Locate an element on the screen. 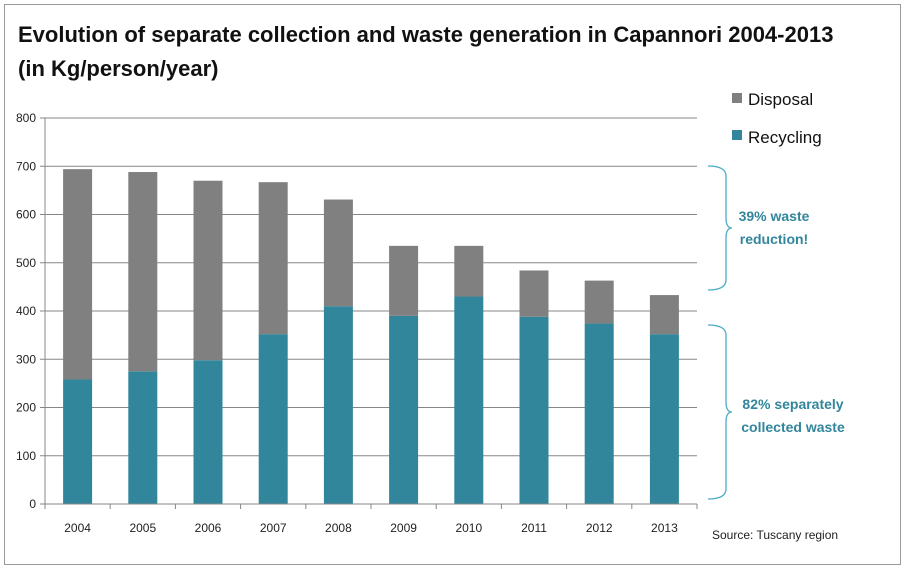 The height and width of the screenshot is (571, 907). x-tick-label: 2004 is located at coordinates (77, 528).